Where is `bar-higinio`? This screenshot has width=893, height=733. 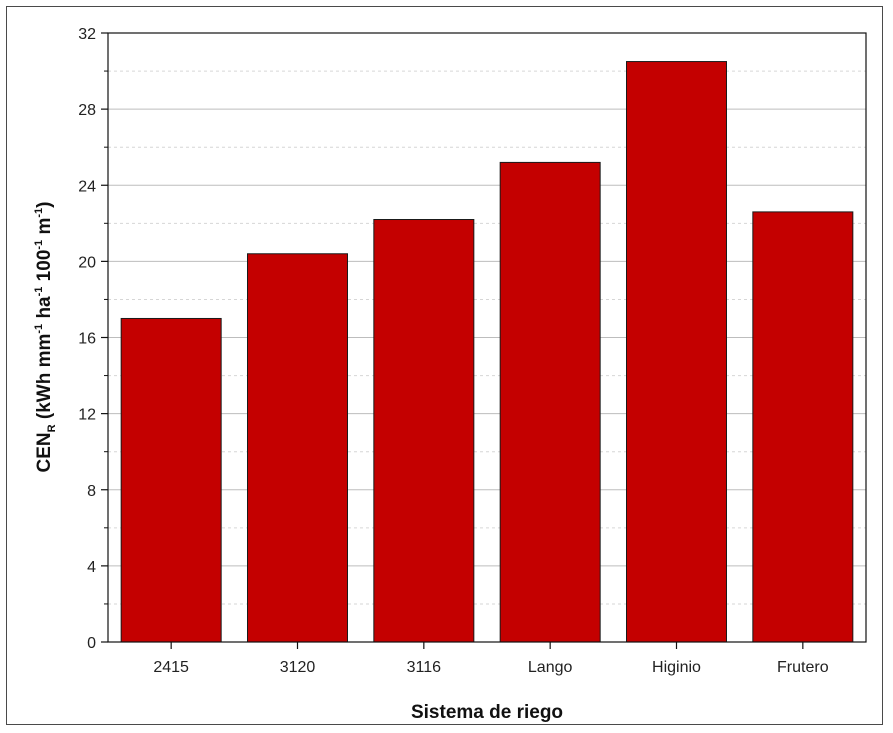
bar-higinio is located at coordinates (676, 352).